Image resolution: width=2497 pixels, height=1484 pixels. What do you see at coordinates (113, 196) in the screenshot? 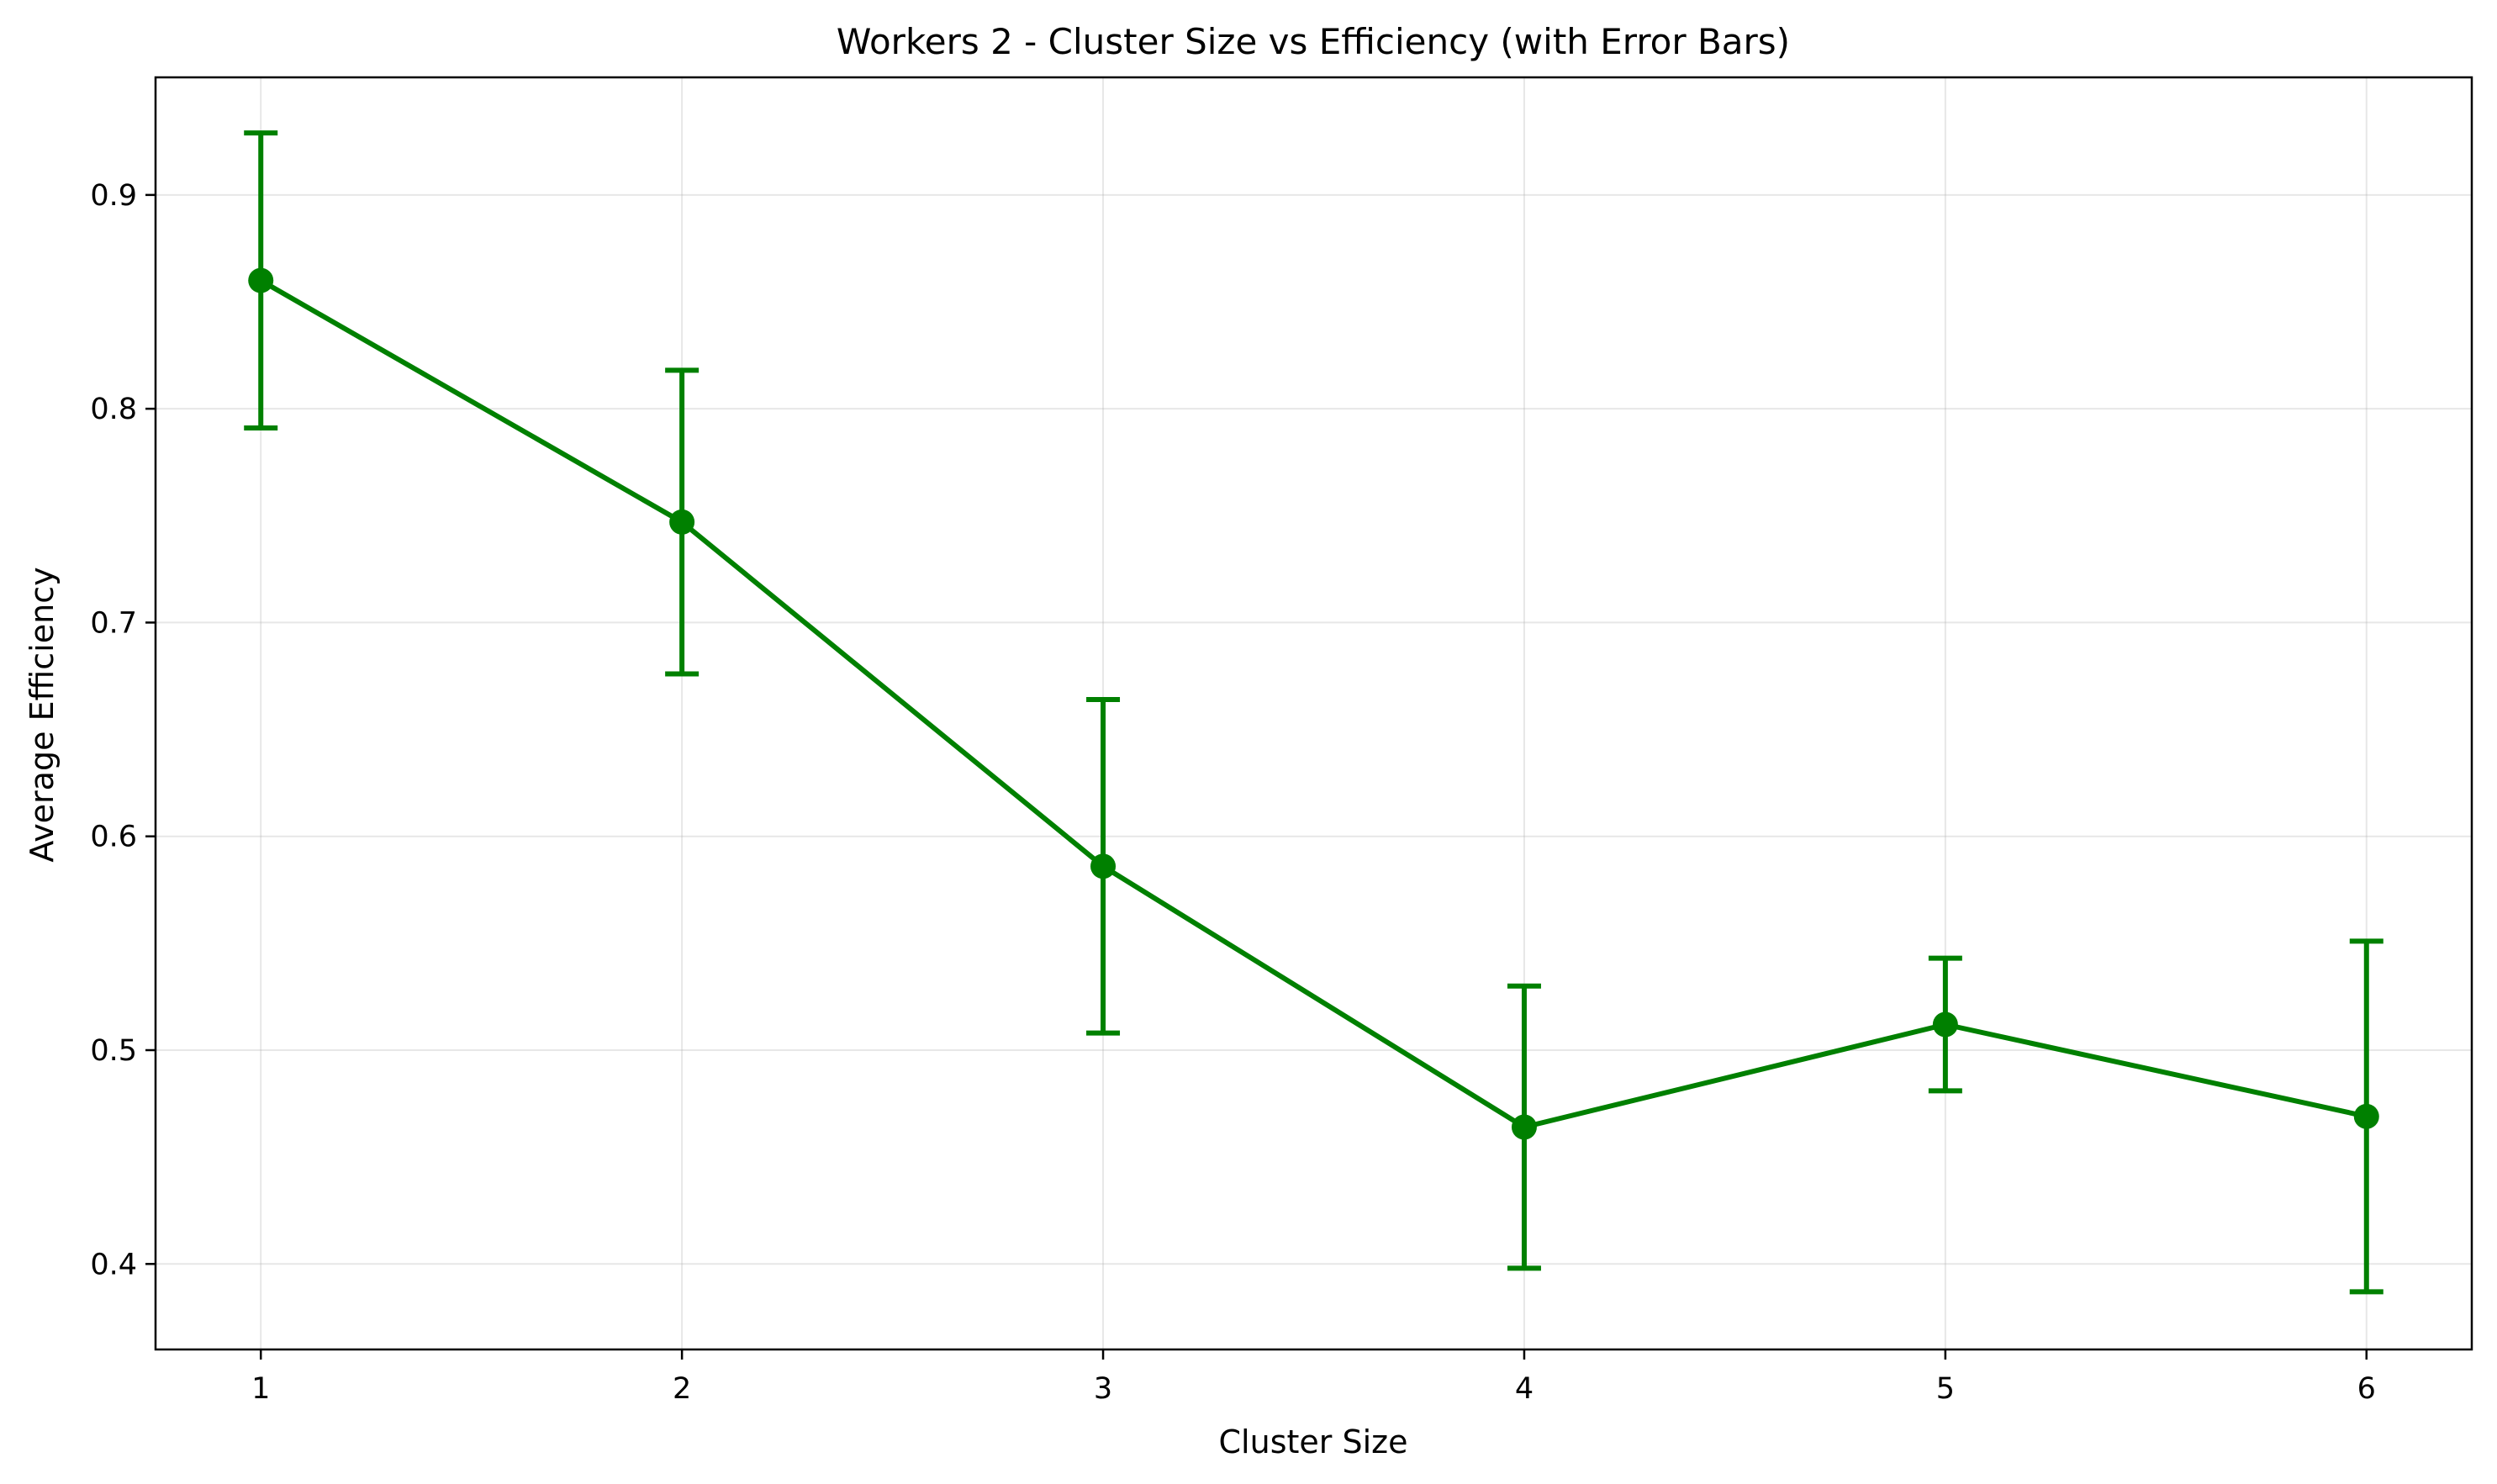
I see `y-tick-label: 0.9` at bounding box center [113, 196].